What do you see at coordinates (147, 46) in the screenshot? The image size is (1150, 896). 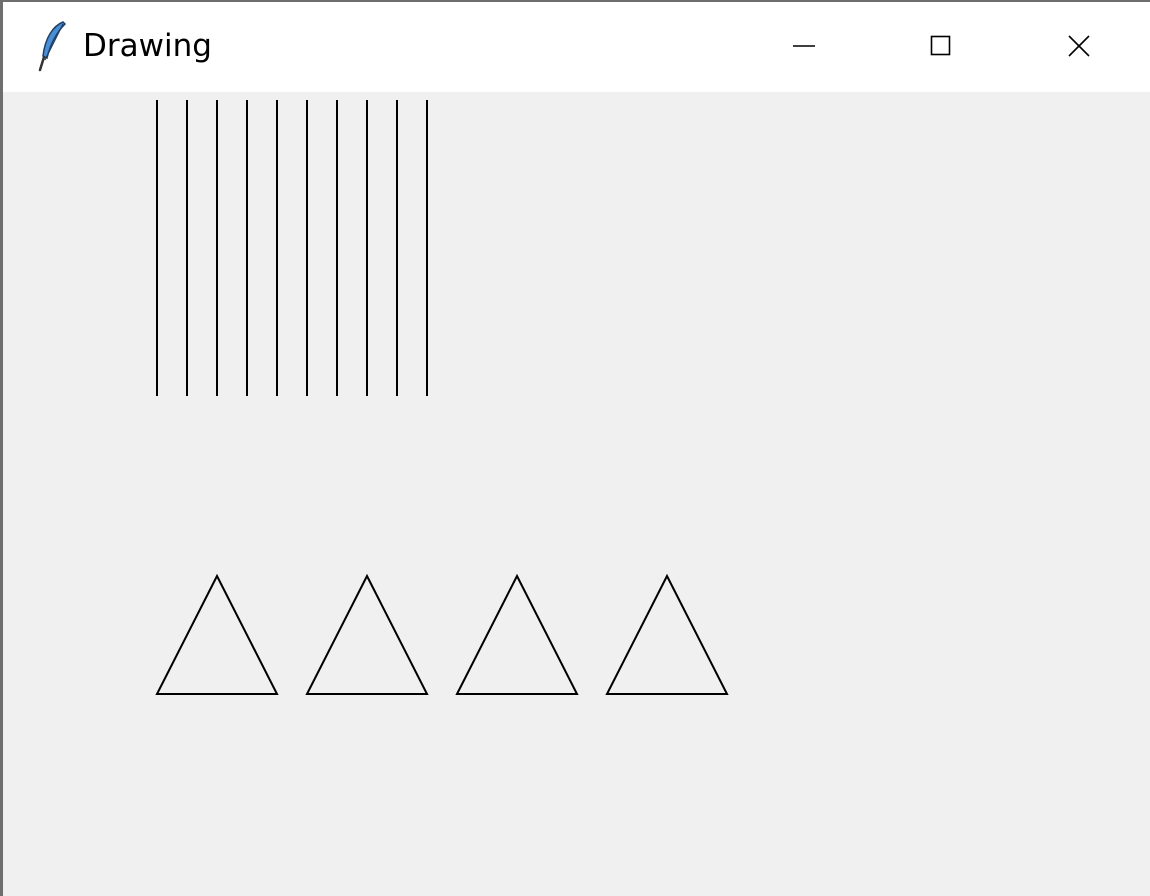 I see `window-title: Drawing` at bounding box center [147, 46].